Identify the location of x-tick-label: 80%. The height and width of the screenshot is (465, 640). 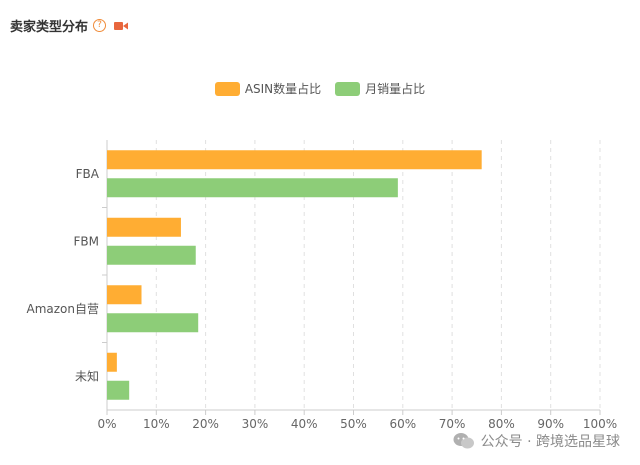
(501, 424).